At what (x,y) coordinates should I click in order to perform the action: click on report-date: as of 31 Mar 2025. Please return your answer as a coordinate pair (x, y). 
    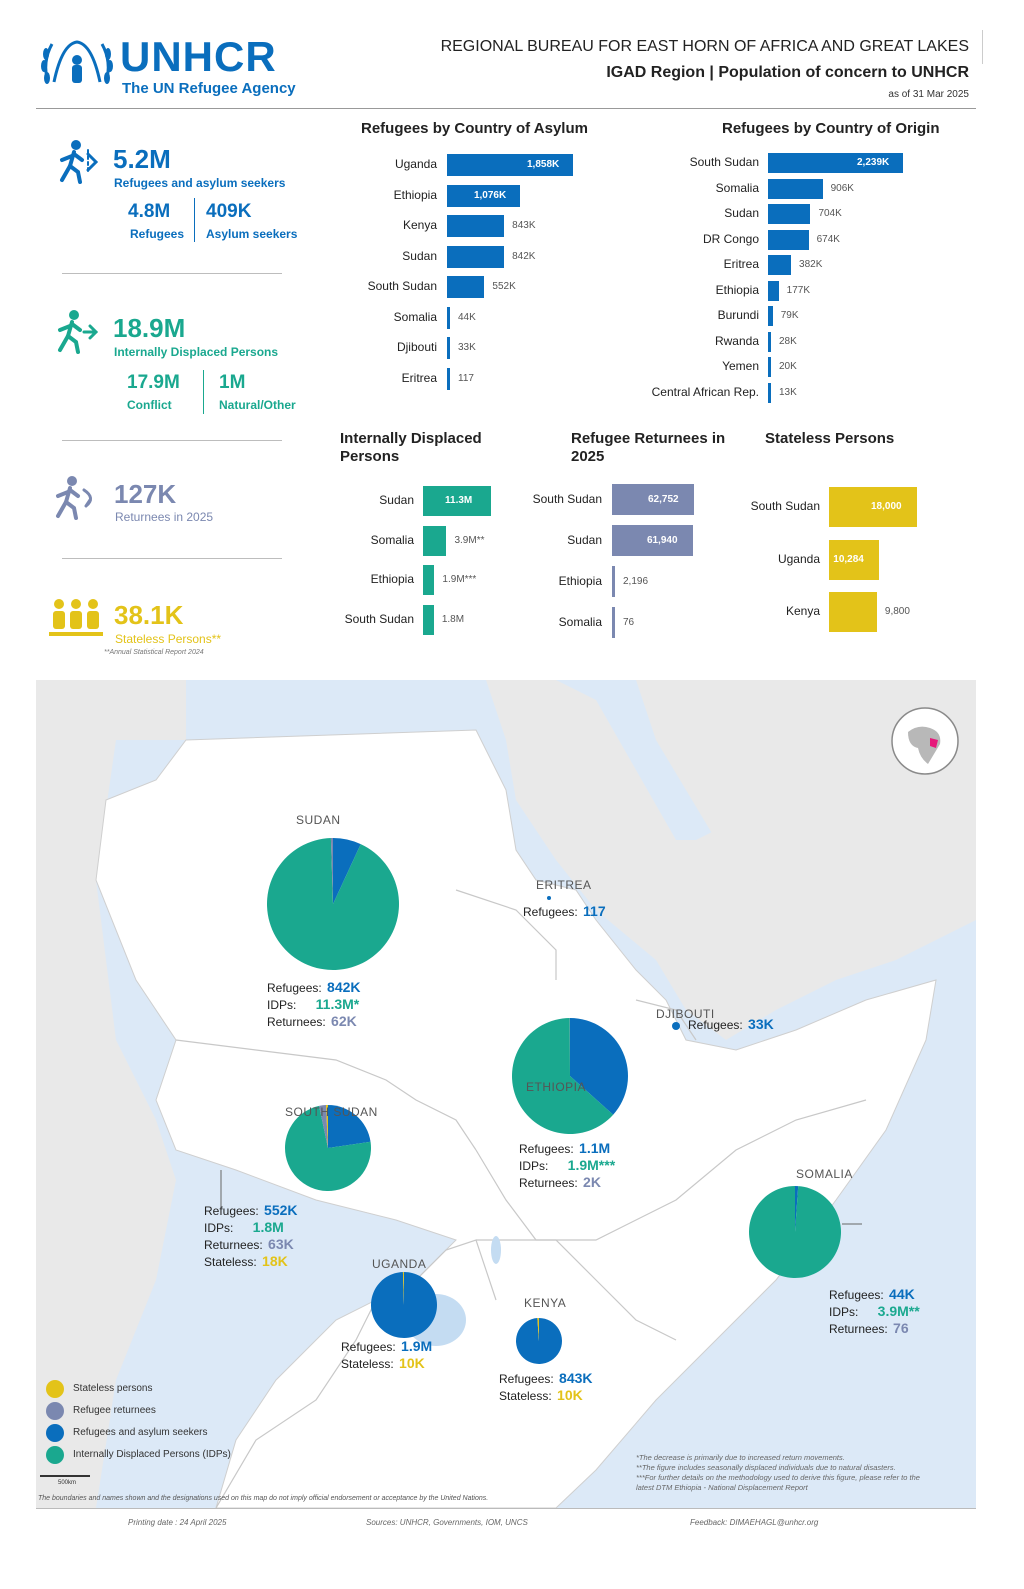
    Looking at the image, I should click on (928, 94).